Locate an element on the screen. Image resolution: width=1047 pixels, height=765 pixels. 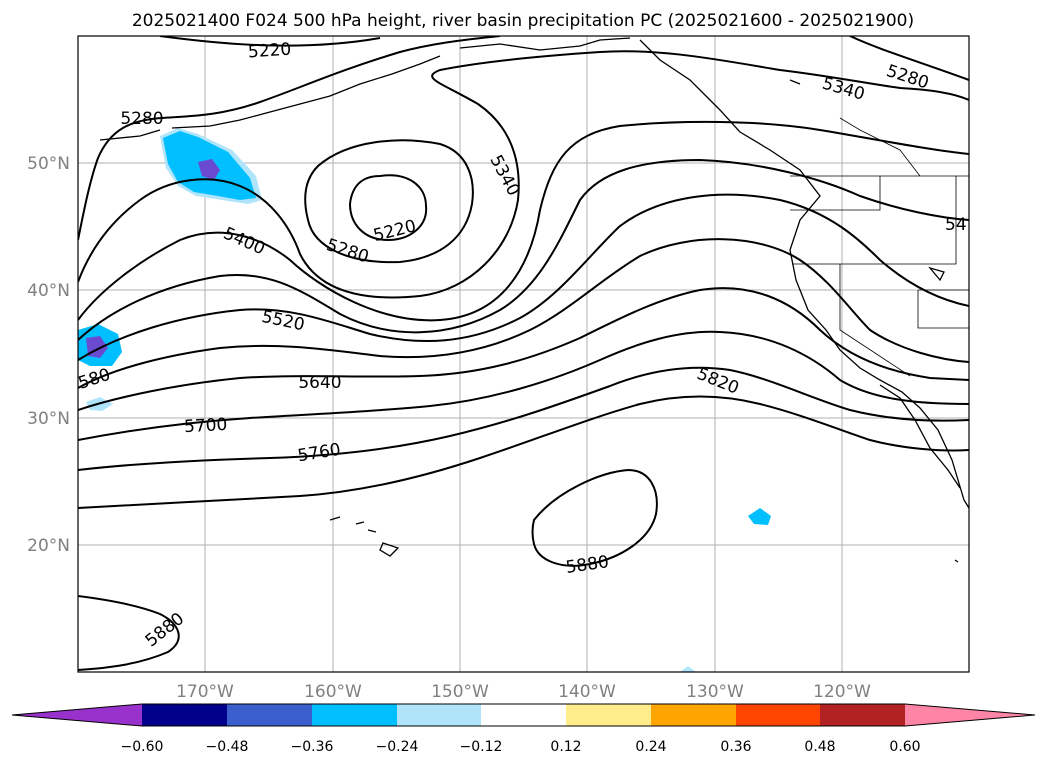
lat-tick-label: 40°N is located at coordinates (48, 291).